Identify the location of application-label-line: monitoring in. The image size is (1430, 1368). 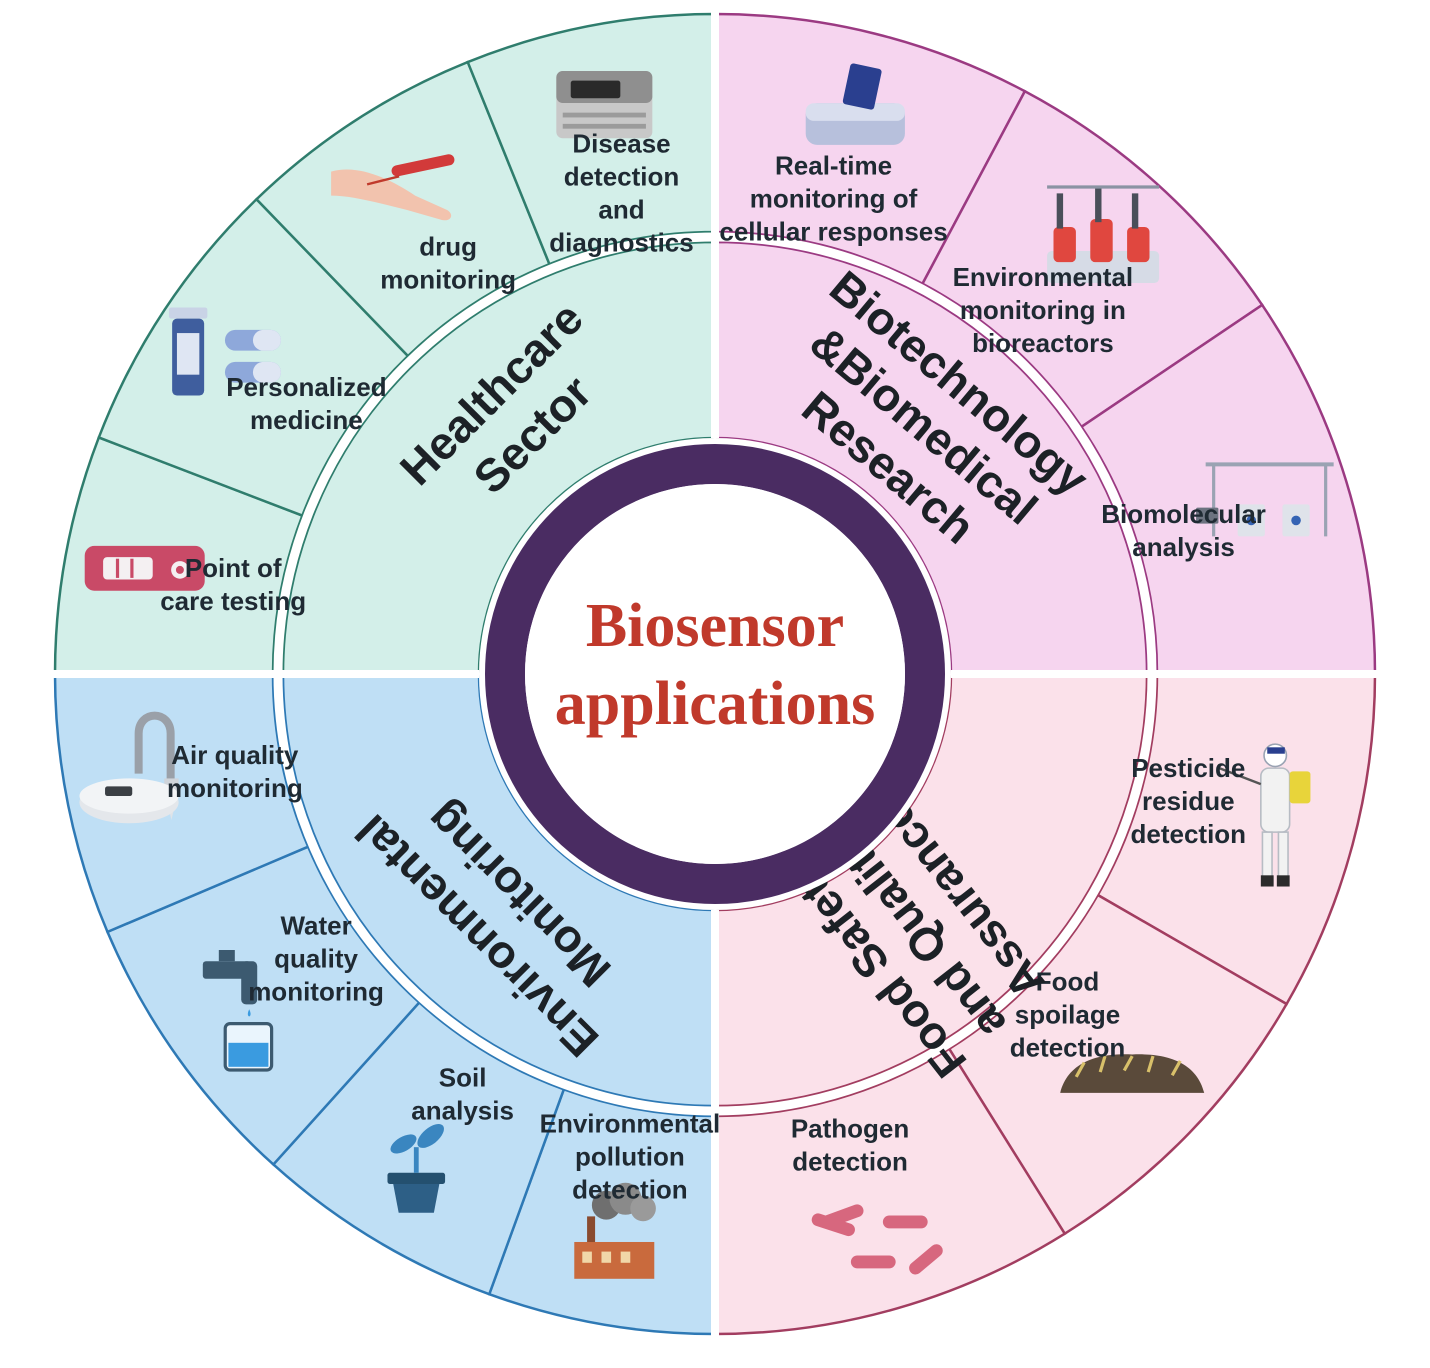
(1043, 310).